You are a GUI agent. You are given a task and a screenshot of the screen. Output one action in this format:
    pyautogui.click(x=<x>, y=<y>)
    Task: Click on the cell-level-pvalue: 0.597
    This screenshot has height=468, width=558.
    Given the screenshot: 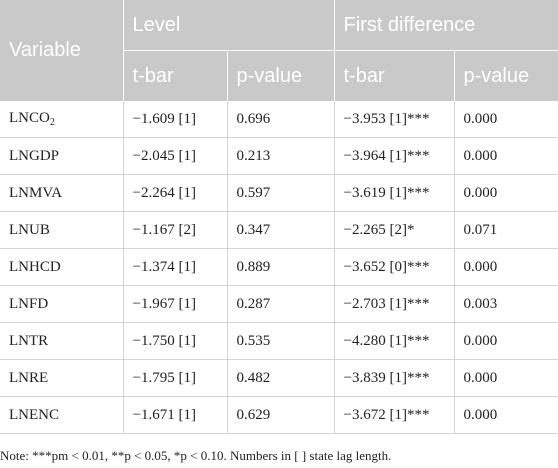 What is the action you would take?
    pyautogui.click(x=280, y=193)
    